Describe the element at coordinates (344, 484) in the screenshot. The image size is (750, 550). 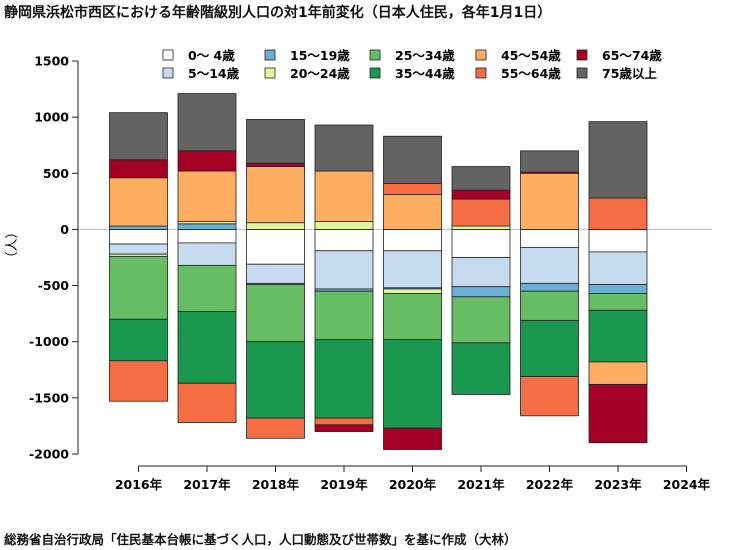
I see `x-tick-label: 2019年` at that location.